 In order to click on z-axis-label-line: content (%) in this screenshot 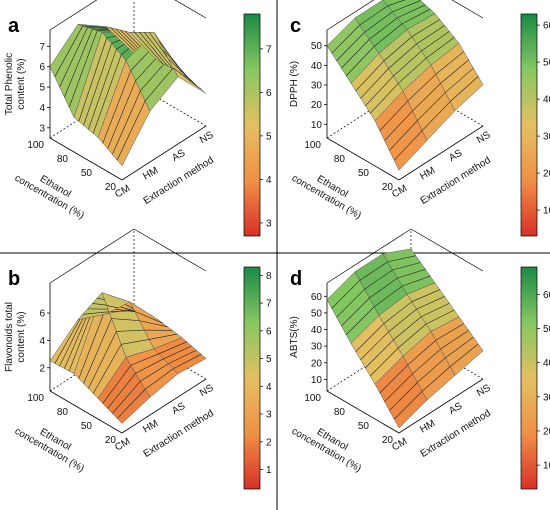, I will do `click(21, 336)`.